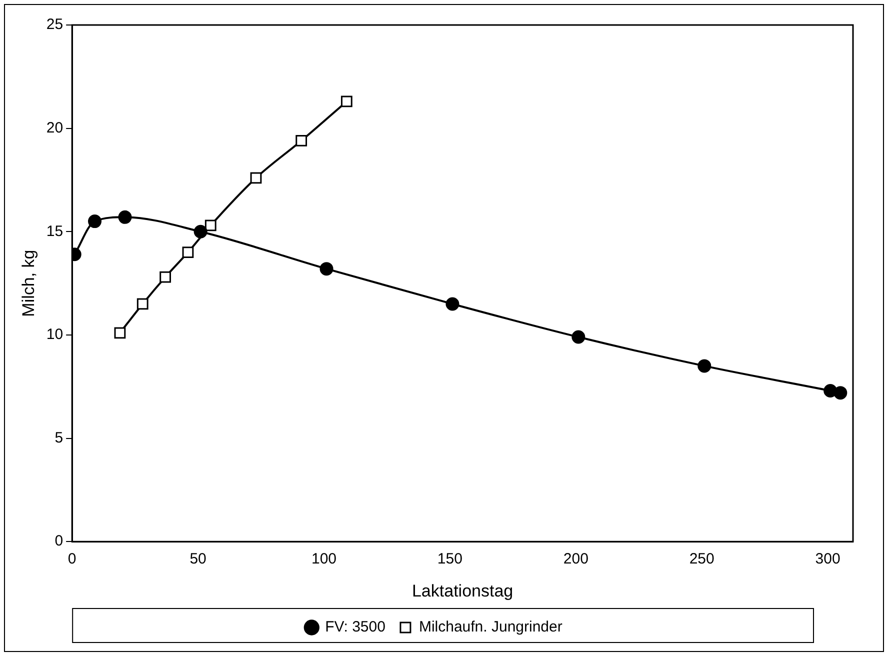  Describe the element at coordinates (575, 559) in the screenshot. I see `x-tick-label: 200` at that location.